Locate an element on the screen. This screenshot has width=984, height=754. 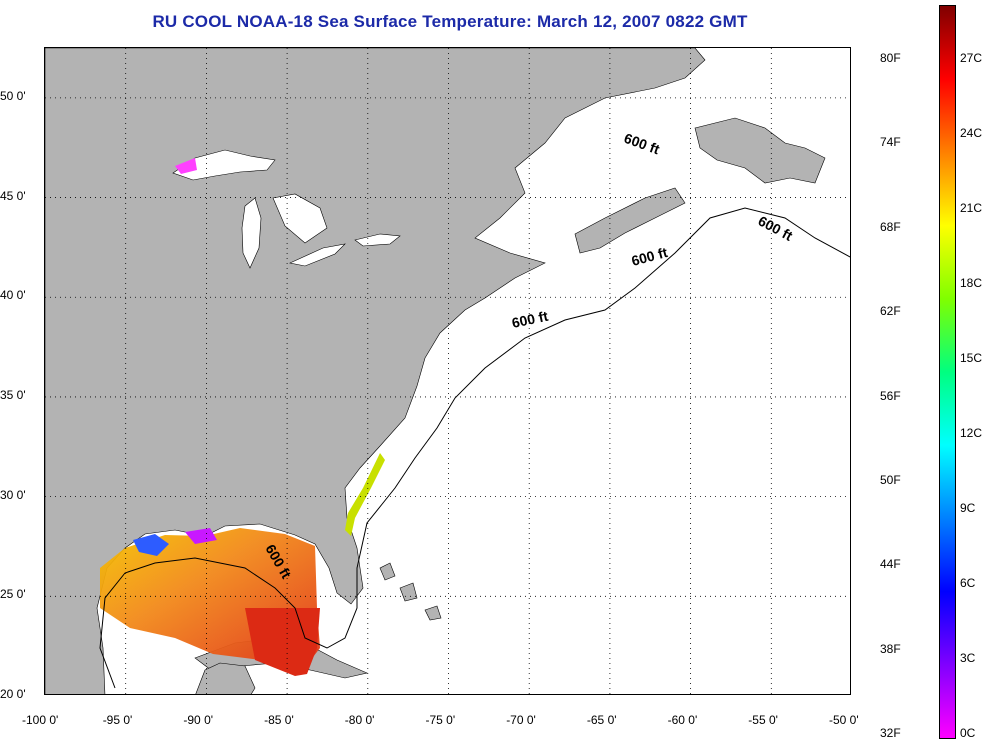
lake-erie is located at coordinates (317, 255).